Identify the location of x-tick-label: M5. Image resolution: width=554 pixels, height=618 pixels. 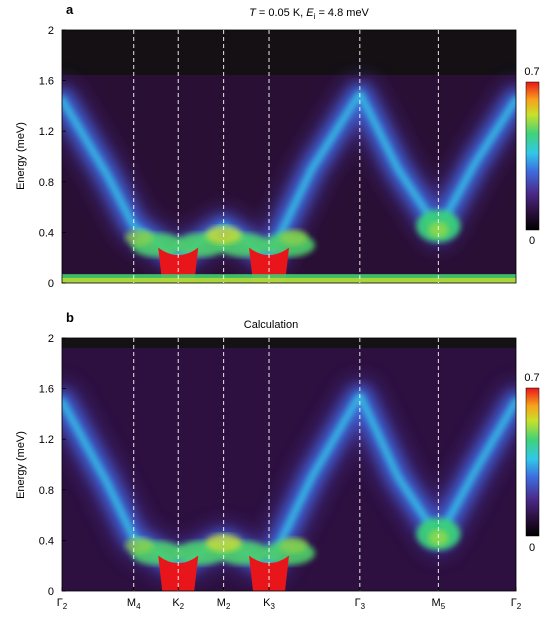
(439, 604).